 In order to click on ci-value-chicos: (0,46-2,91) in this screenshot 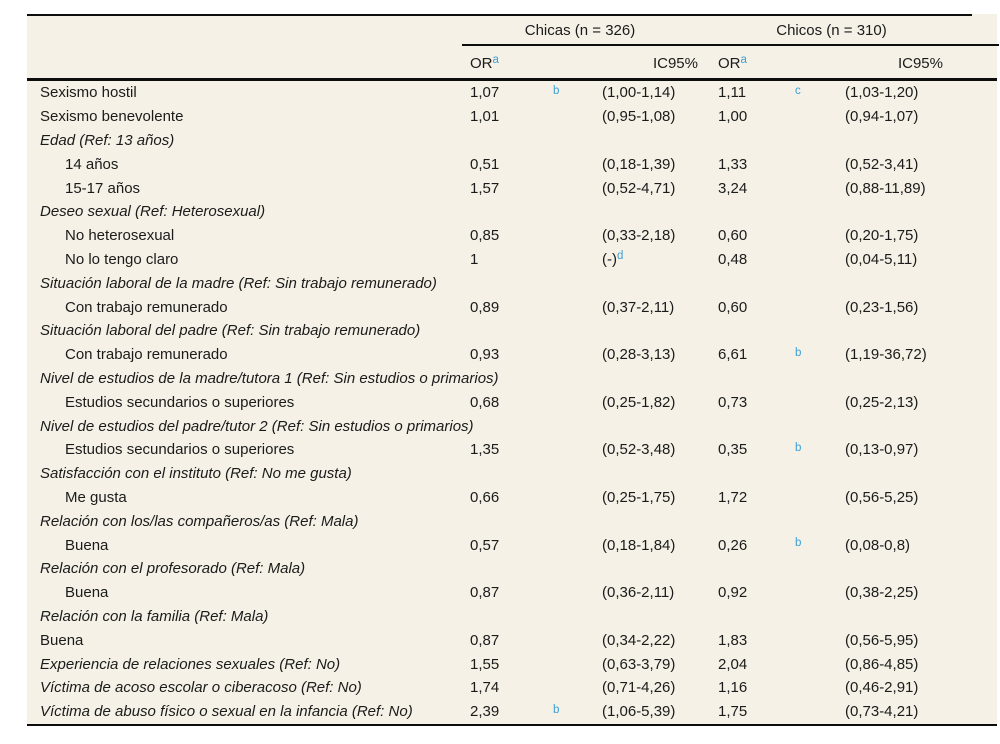, I will do `click(882, 688)`.